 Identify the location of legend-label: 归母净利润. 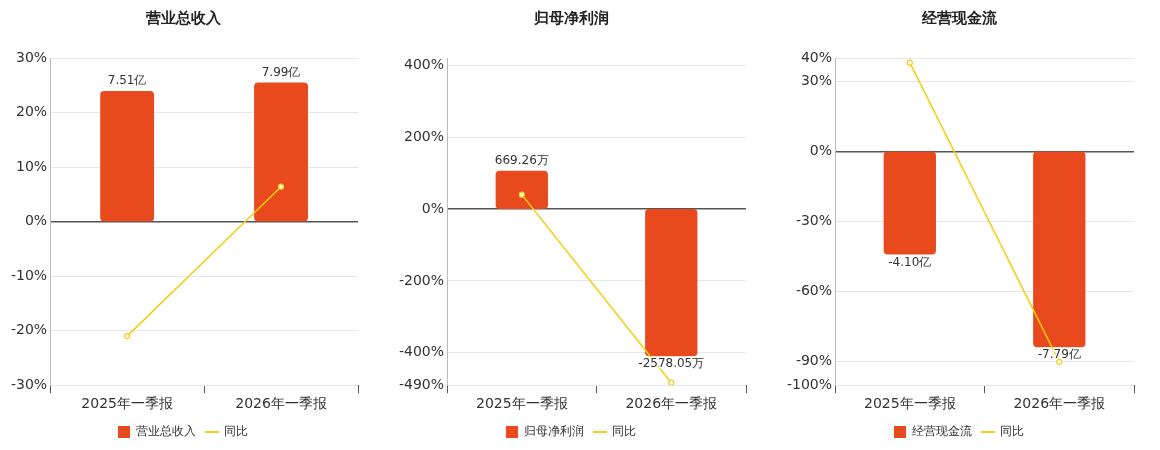
(554, 431).